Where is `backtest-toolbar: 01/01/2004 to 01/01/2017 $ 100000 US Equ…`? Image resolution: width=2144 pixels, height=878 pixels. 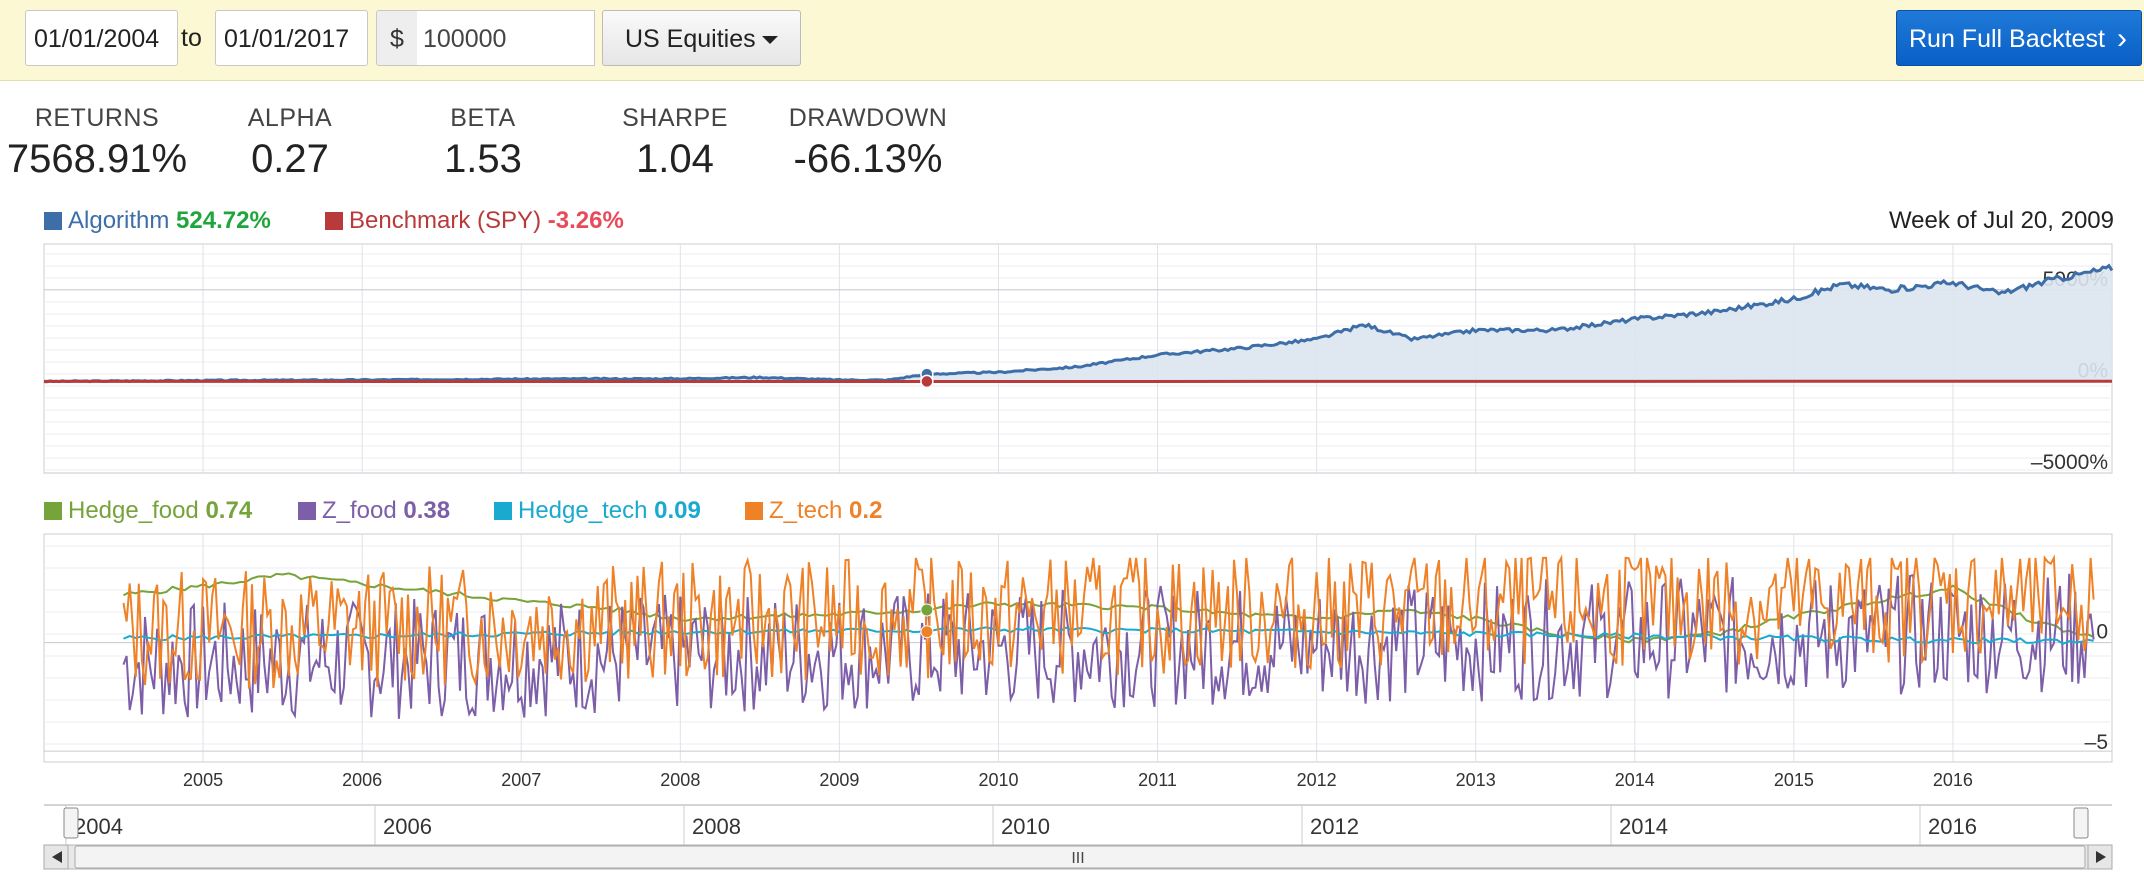
backtest-toolbar: 01/01/2004 to 01/01/2017 $ 100000 US Equ… is located at coordinates (1072, 40).